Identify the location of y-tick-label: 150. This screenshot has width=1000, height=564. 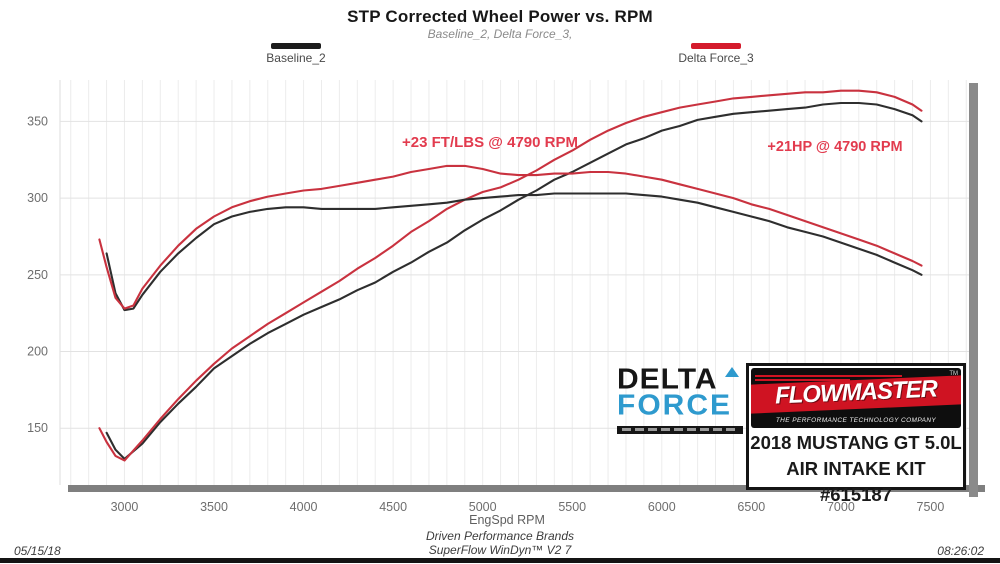
(37, 428).